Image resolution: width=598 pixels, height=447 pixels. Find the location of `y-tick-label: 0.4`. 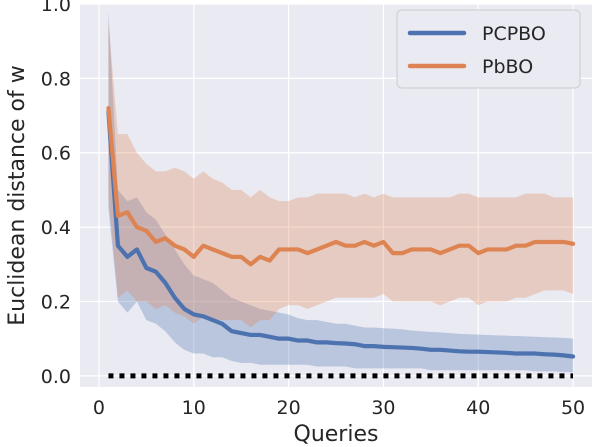

y-tick-label: 0.4 is located at coordinates (56, 228).